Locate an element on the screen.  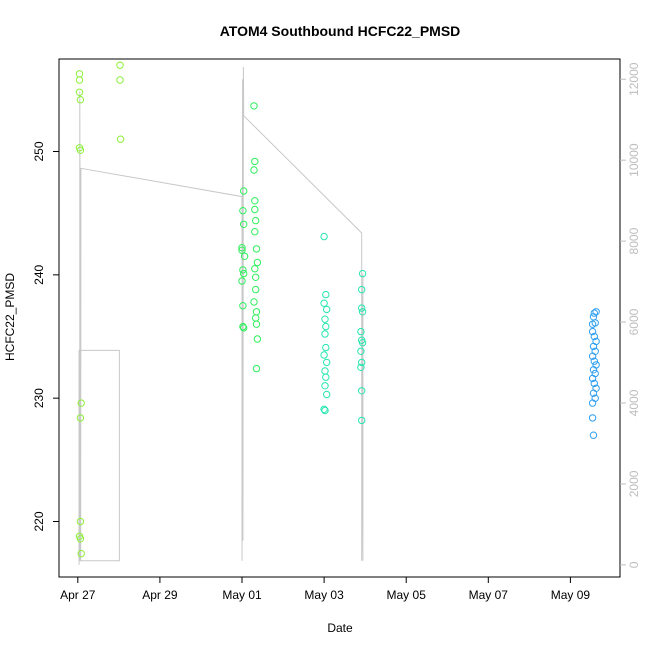
right-axis-tick-label: 12000 is located at coordinates (634, 79).